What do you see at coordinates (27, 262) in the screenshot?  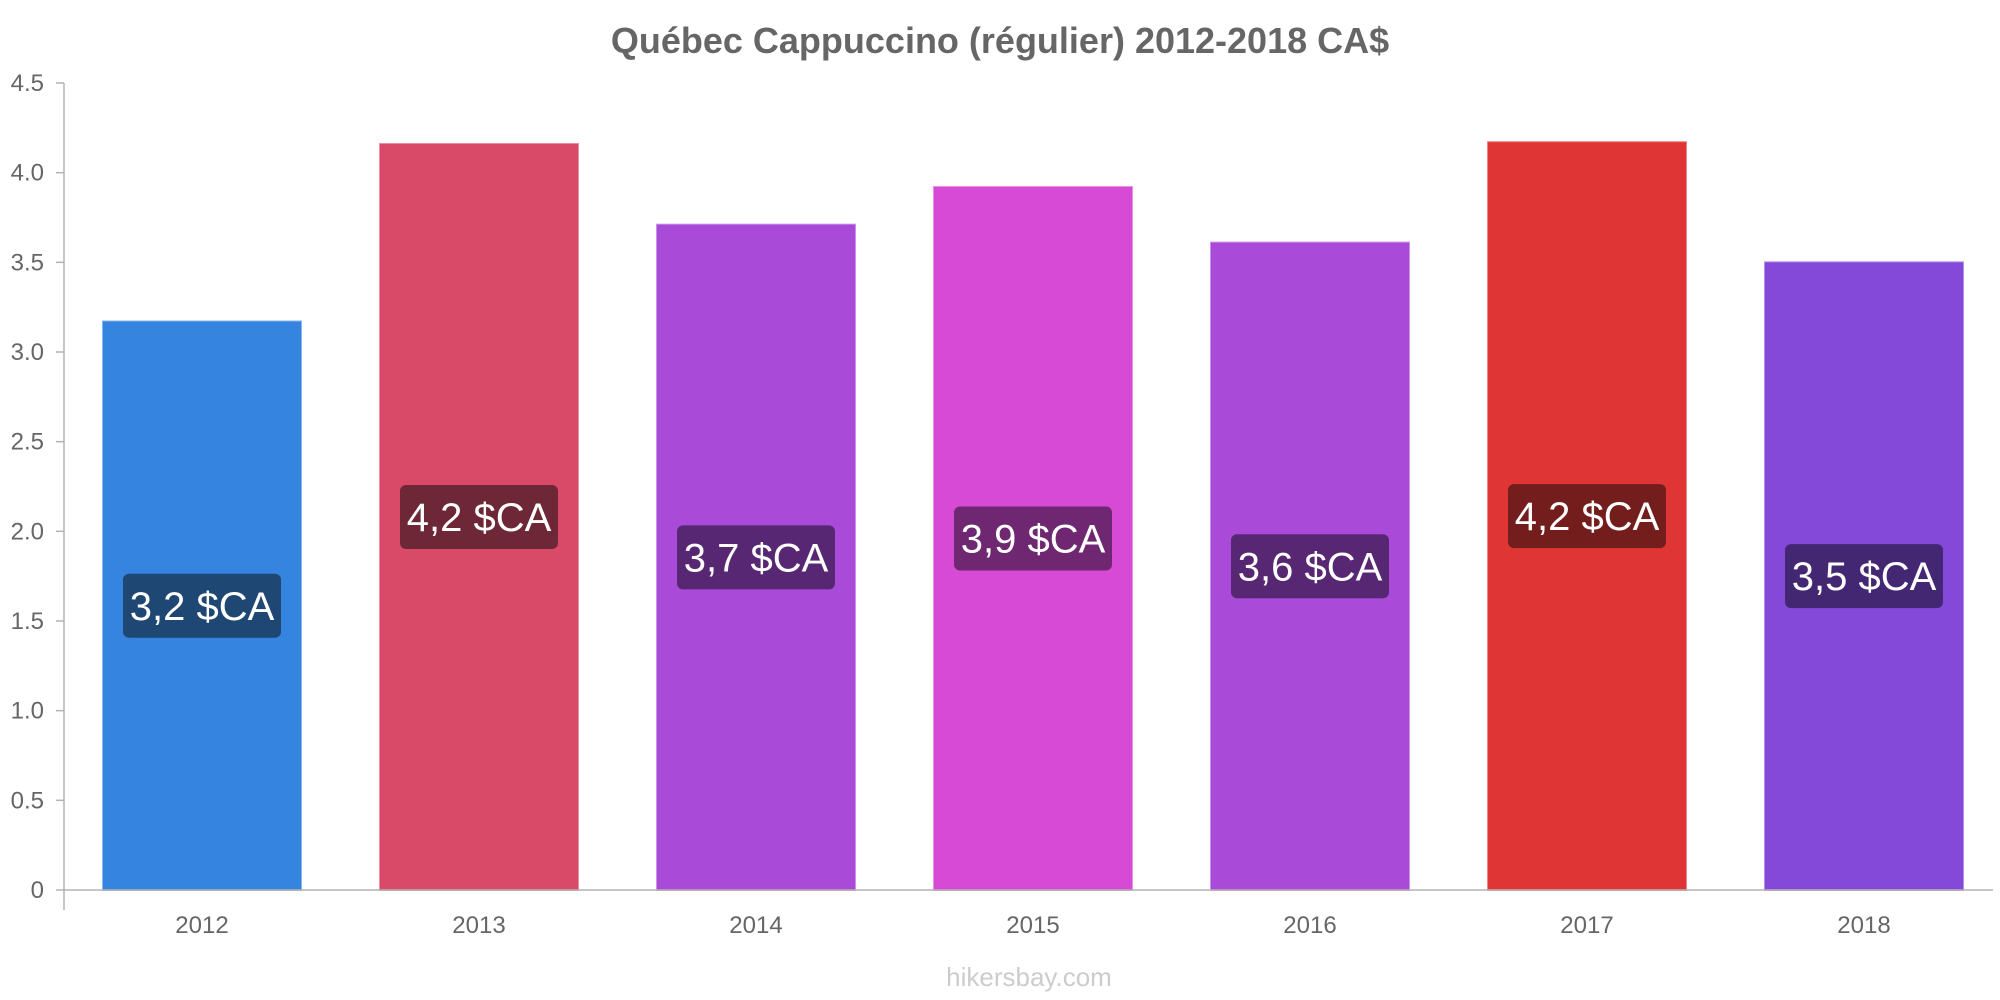 I see `y-tick-label: 3.5` at bounding box center [27, 262].